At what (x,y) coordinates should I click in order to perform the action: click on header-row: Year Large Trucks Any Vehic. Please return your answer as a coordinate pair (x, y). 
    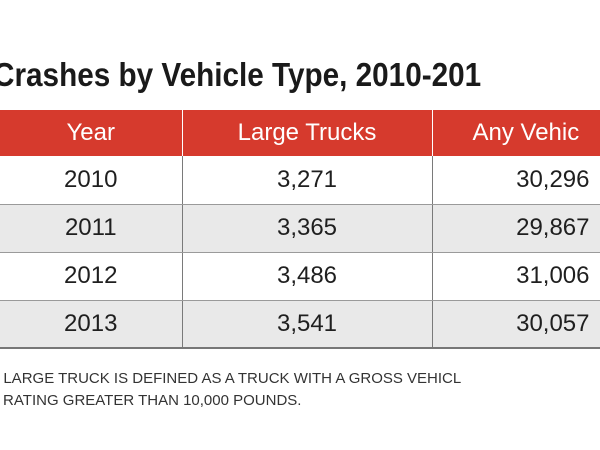
    Looking at the image, I should click on (300, 133).